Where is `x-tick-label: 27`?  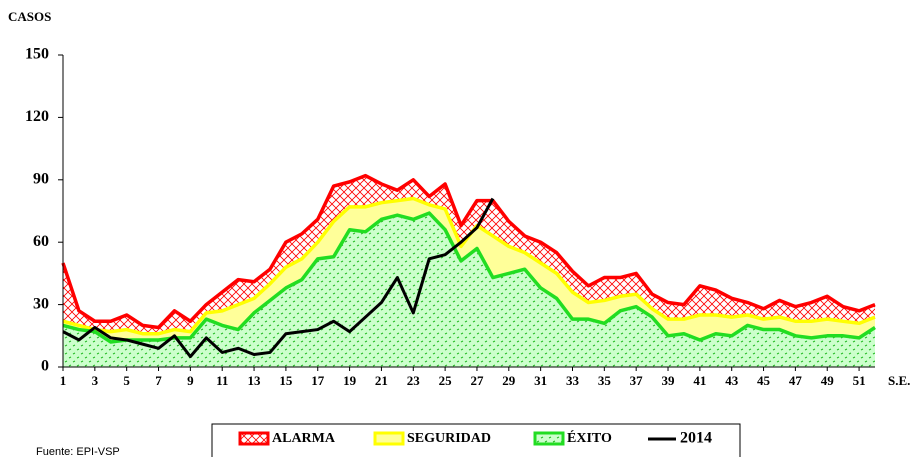
x-tick-label: 27 is located at coordinates (477, 380).